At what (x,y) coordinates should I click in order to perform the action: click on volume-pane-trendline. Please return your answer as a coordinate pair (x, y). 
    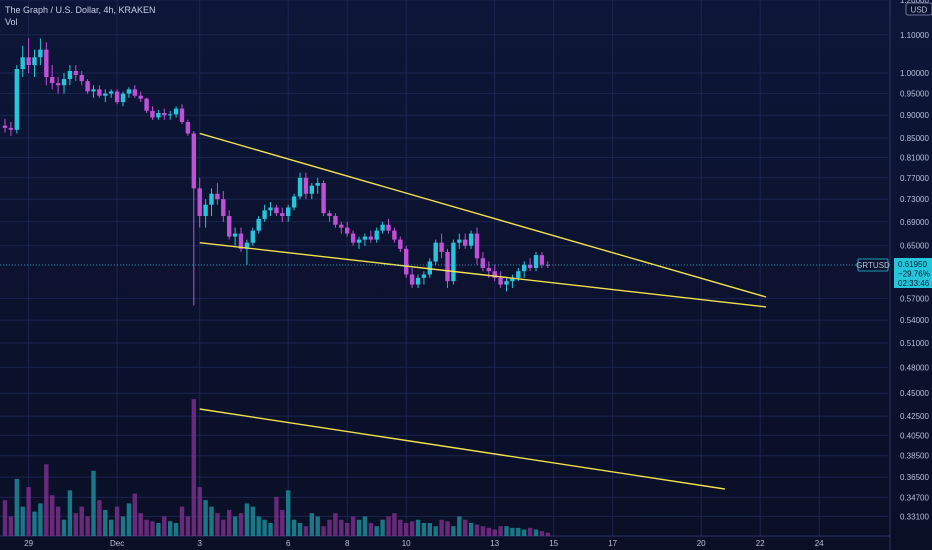
    Looking at the image, I should click on (462, 449).